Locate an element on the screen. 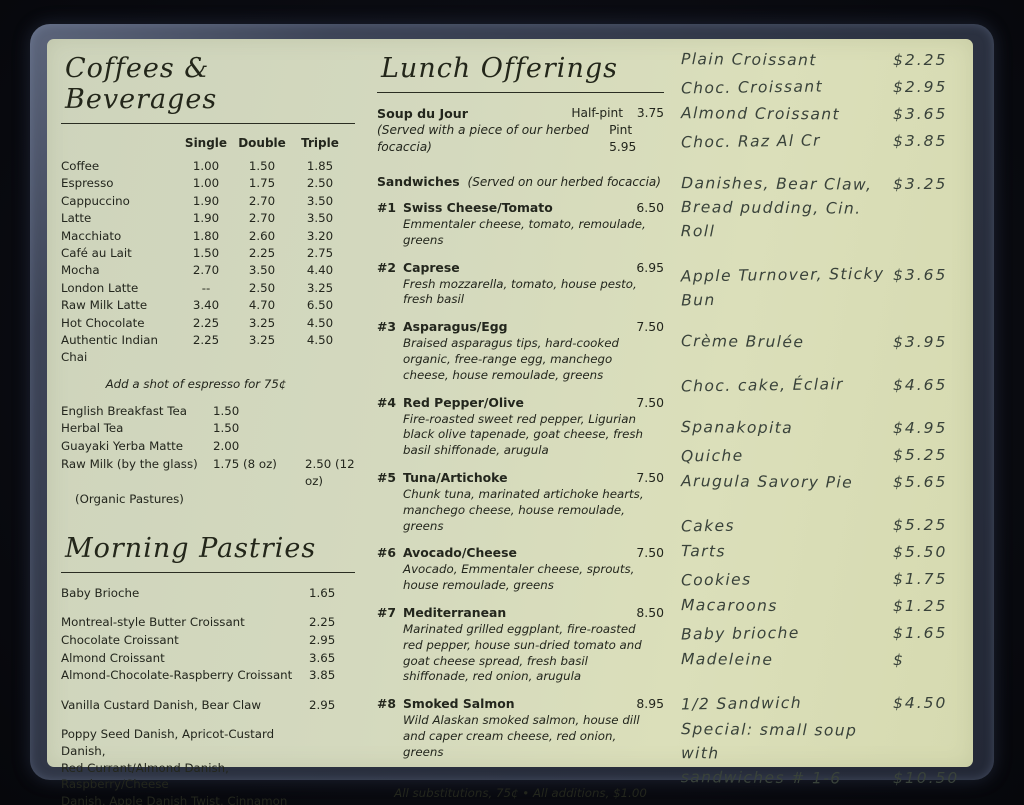 The width and height of the screenshot is (1024, 805). pastry-row: Chocolate Croissant 2.95 is located at coordinates (208, 640).